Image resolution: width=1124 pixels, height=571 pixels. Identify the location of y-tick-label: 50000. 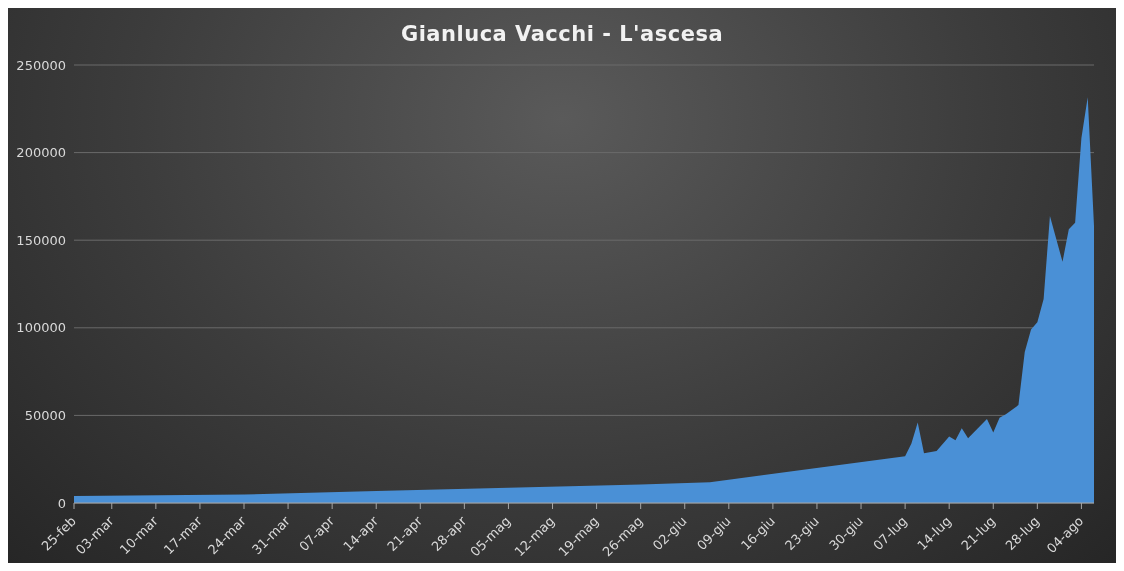
(45, 416).